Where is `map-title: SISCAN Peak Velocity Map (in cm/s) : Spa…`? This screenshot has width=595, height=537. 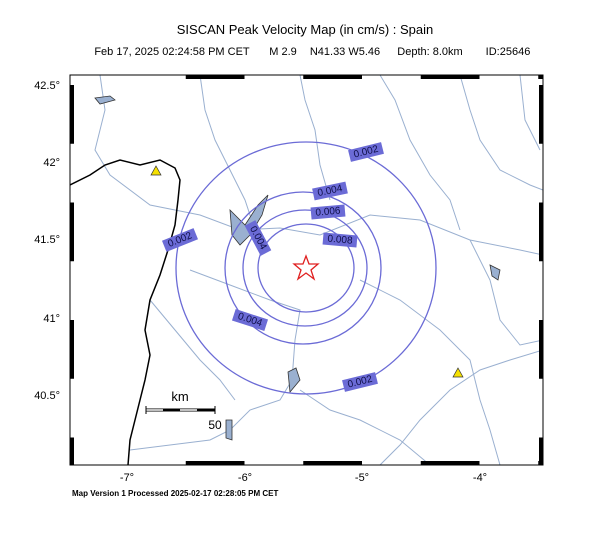 map-title: SISCAN Peak Velocity Map (in cm/s) : Spa… is located at coordinates (305, 29).